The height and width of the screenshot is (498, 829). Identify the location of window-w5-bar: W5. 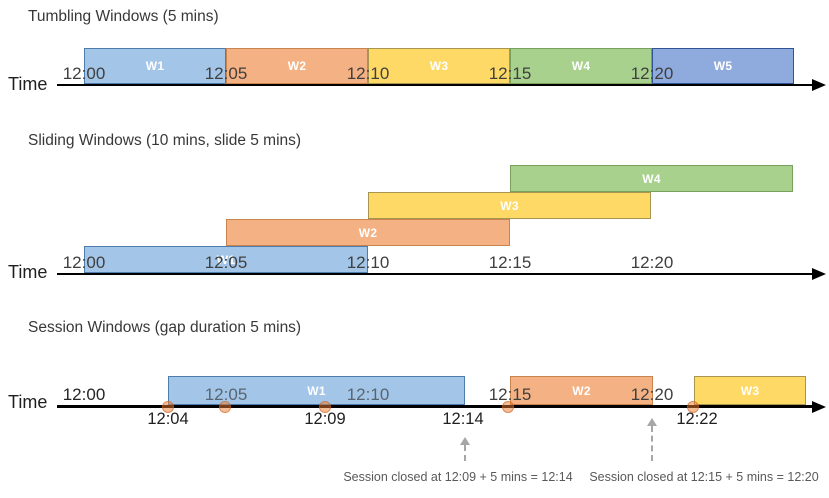
(723, 66).